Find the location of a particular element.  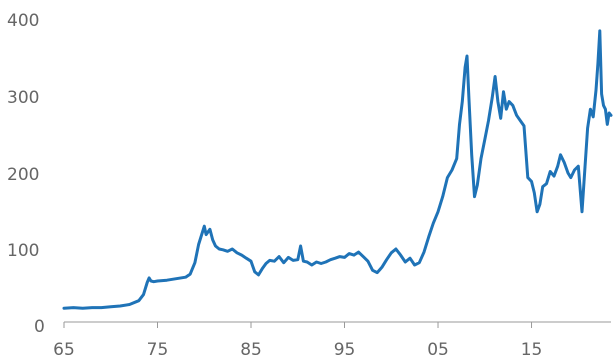

x-tick-label-75: 75 is located at coordinates (158, 350).